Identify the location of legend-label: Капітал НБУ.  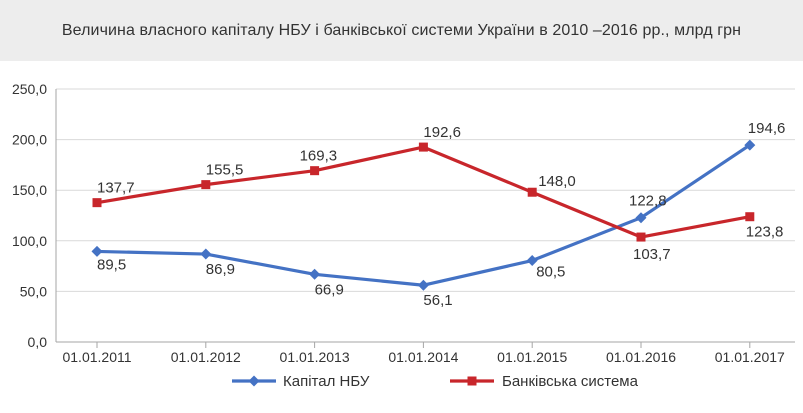
(326, 381).